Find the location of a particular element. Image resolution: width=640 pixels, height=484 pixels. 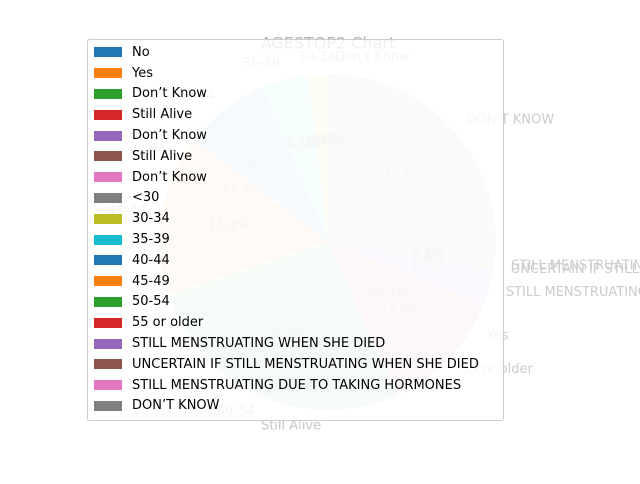

legend-item: DON’T KNOW is located at coordinates (298, 406).